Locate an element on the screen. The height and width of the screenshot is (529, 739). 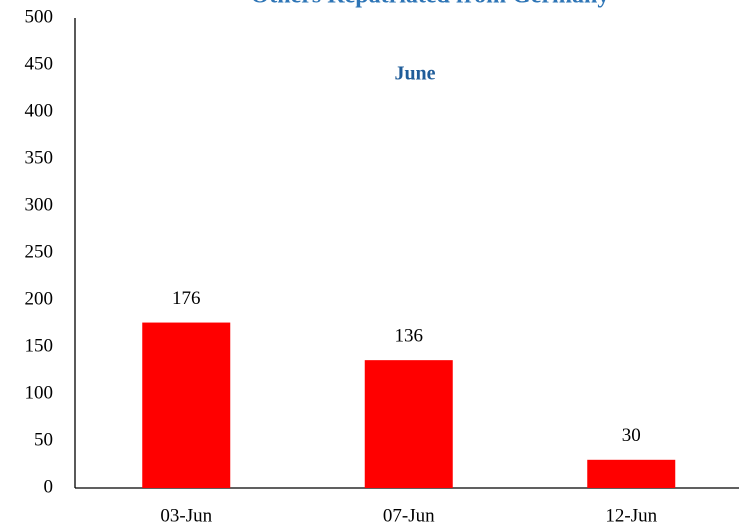
y-tick-label: 150 is located at coordinates (39, 345).